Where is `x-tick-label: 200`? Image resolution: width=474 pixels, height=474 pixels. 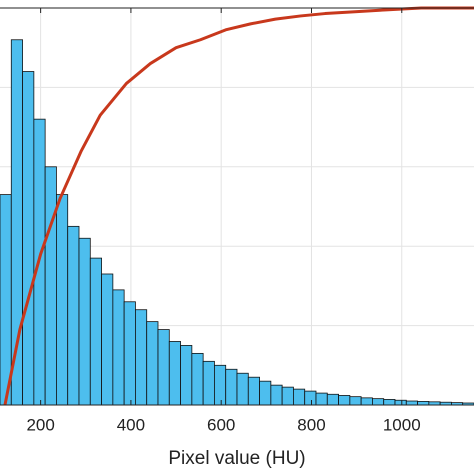 x-tick-label: 200 is located at coordinates (40, 424).